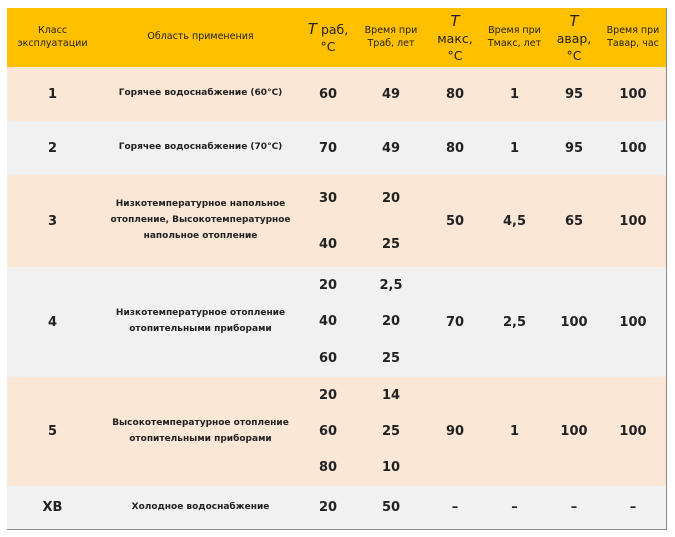 This screenshot has height=537, width=675. I want to click on header-label: авар, °C, so click(574, 46).